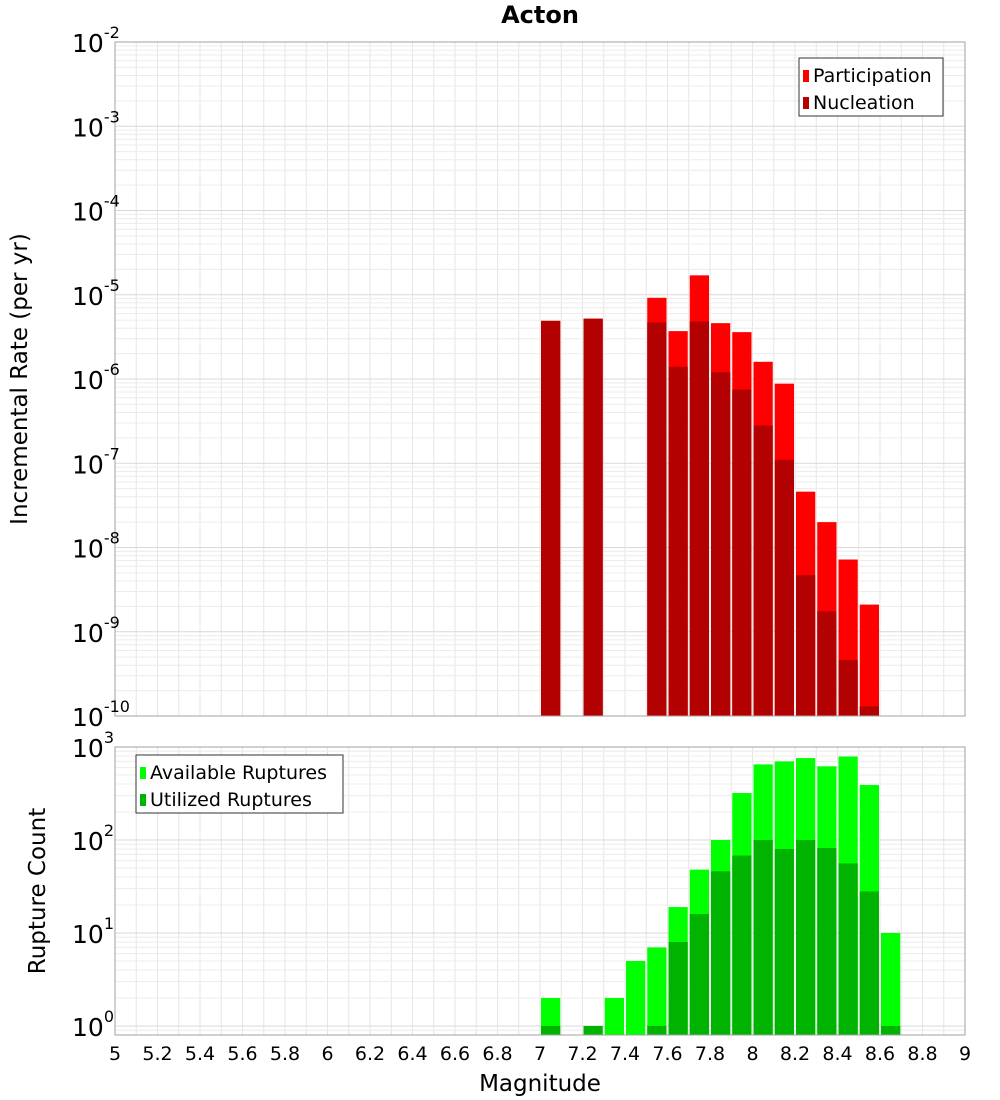  What do you see at coordinates (112, 116) in the screenshot?
I see `top-y-tick-exp: -3` at bounding box center [112, 116].